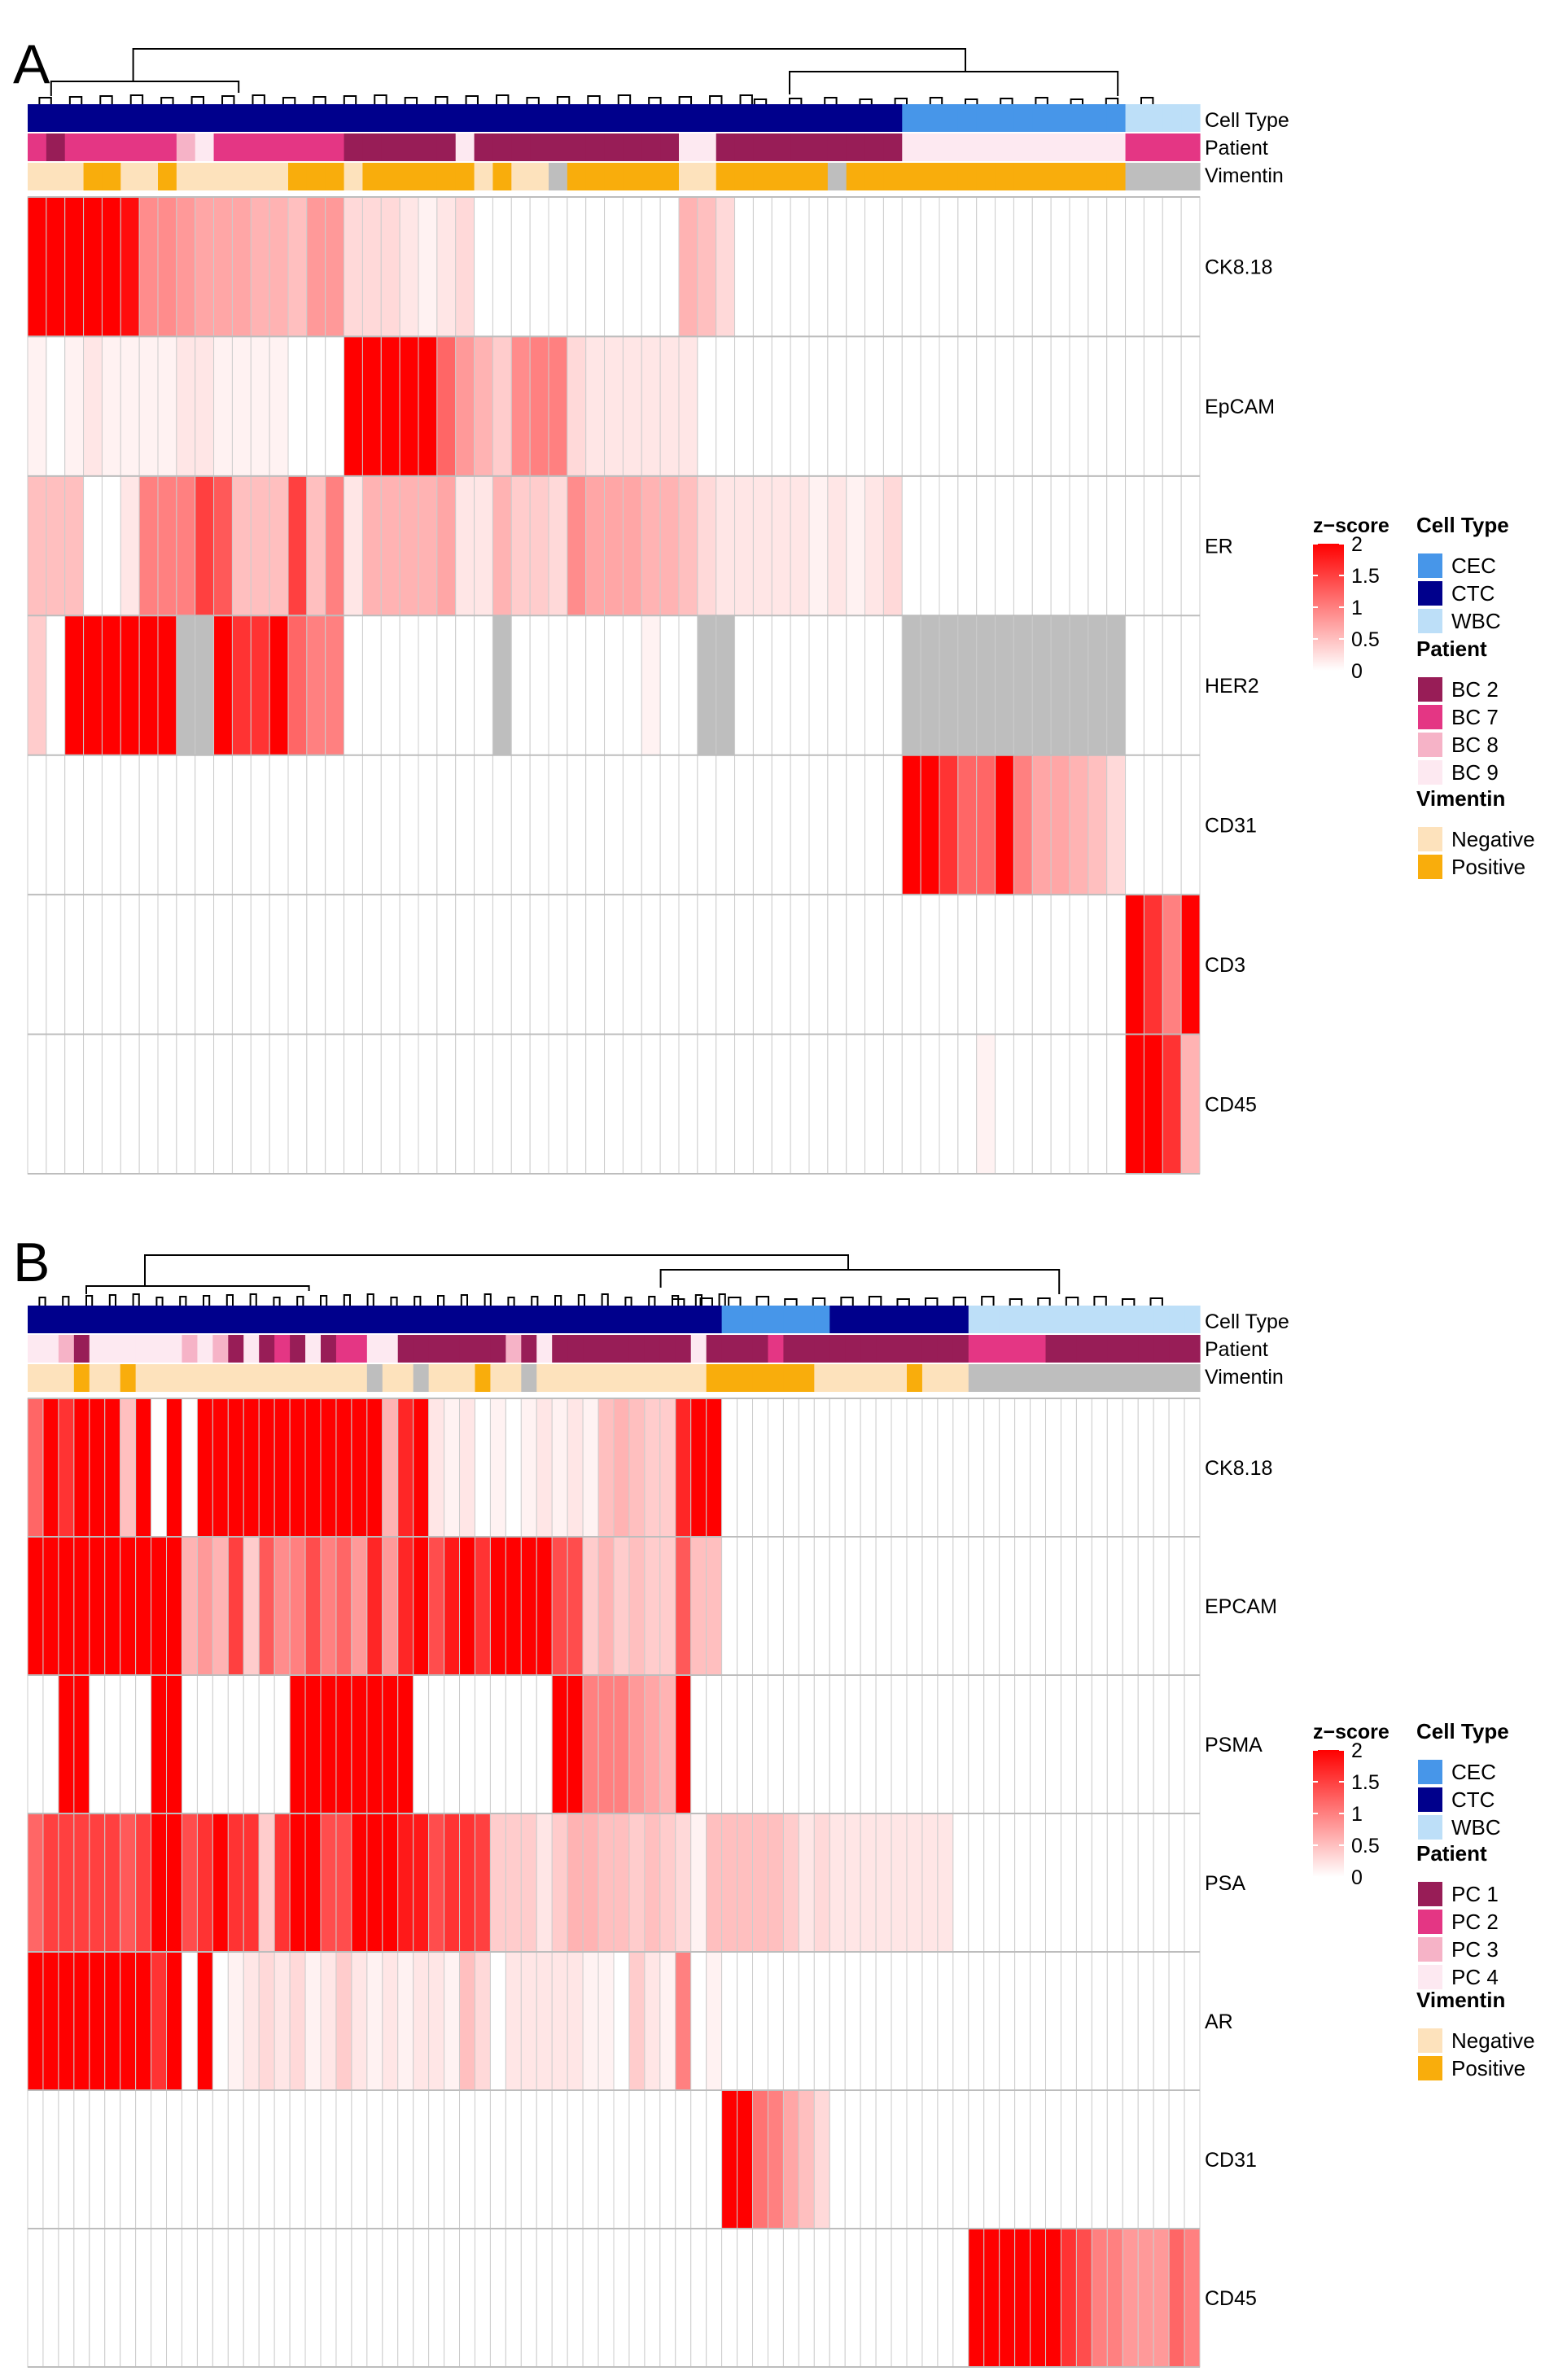  I want to click on legend-label: WBC, so click(1476, 621).